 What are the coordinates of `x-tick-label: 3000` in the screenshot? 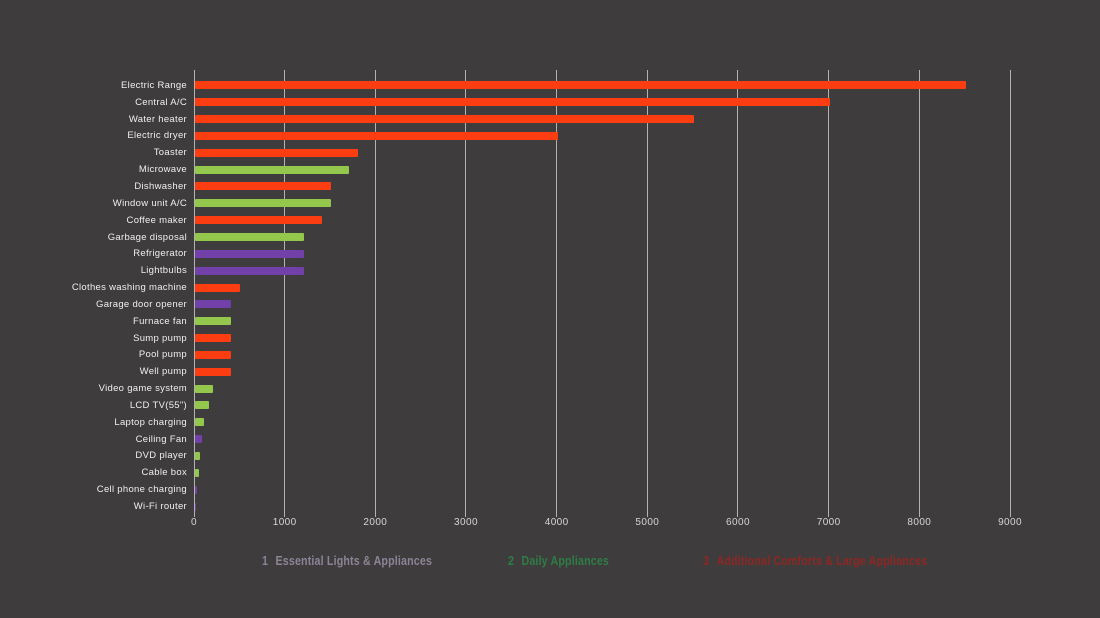 It's located at (466, 522).